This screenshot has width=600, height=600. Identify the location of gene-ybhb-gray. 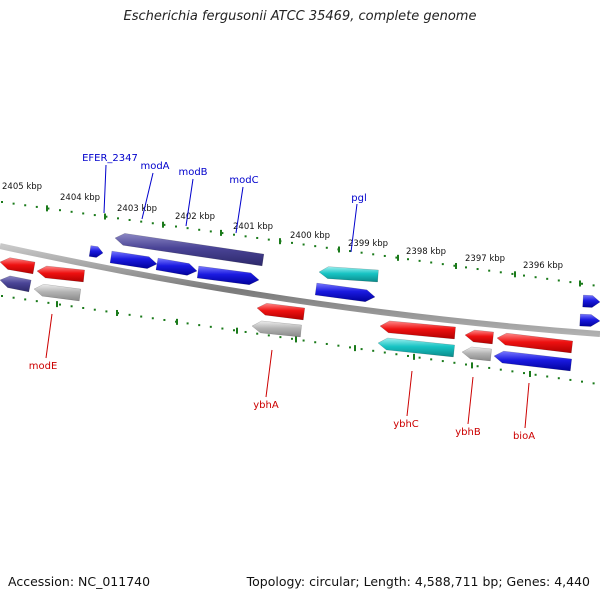
(476, 354).